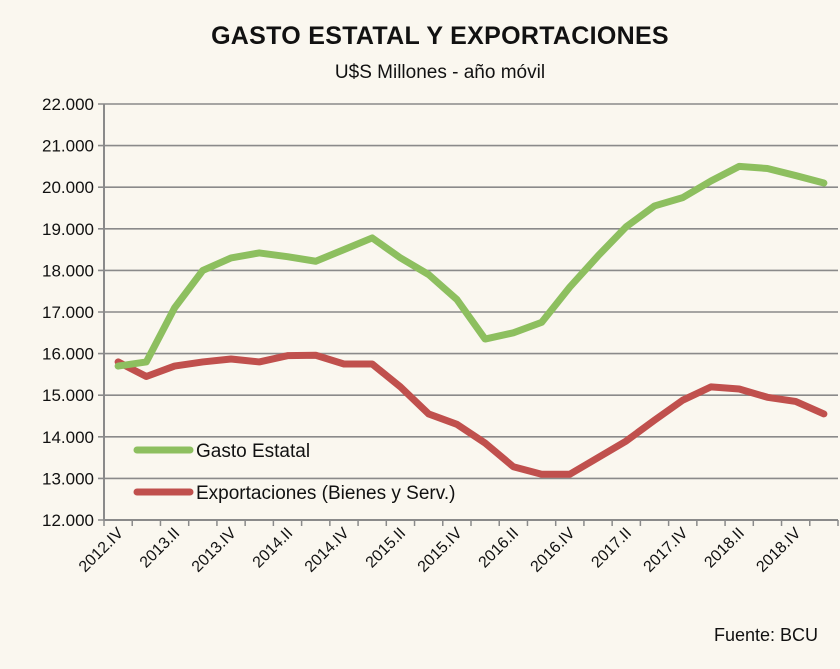  I want to click on chart-title: GASTO ESTATAL Y EXPORTACIONES, so click(440, 36).